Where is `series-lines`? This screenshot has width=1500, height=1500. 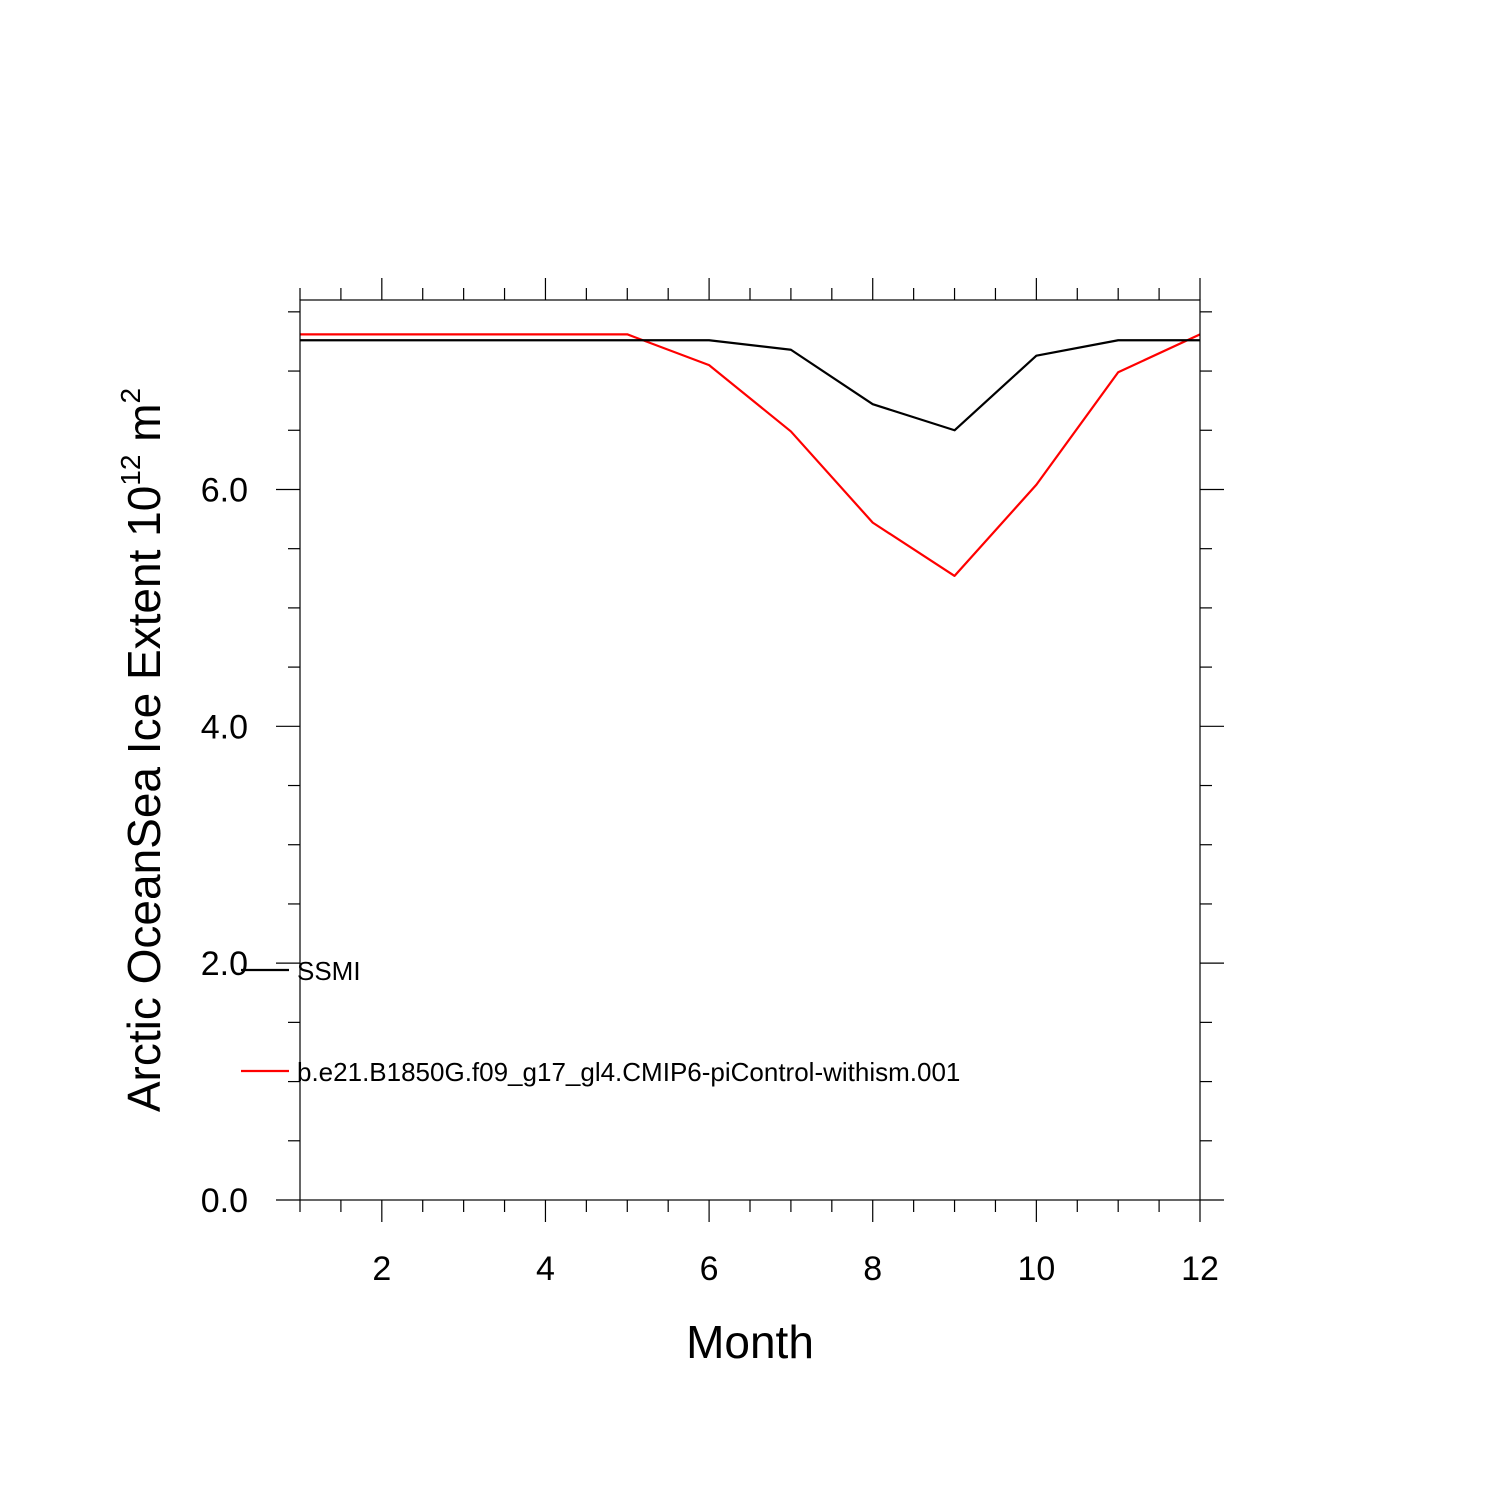 series-lines is located at coordinates (750, 455).